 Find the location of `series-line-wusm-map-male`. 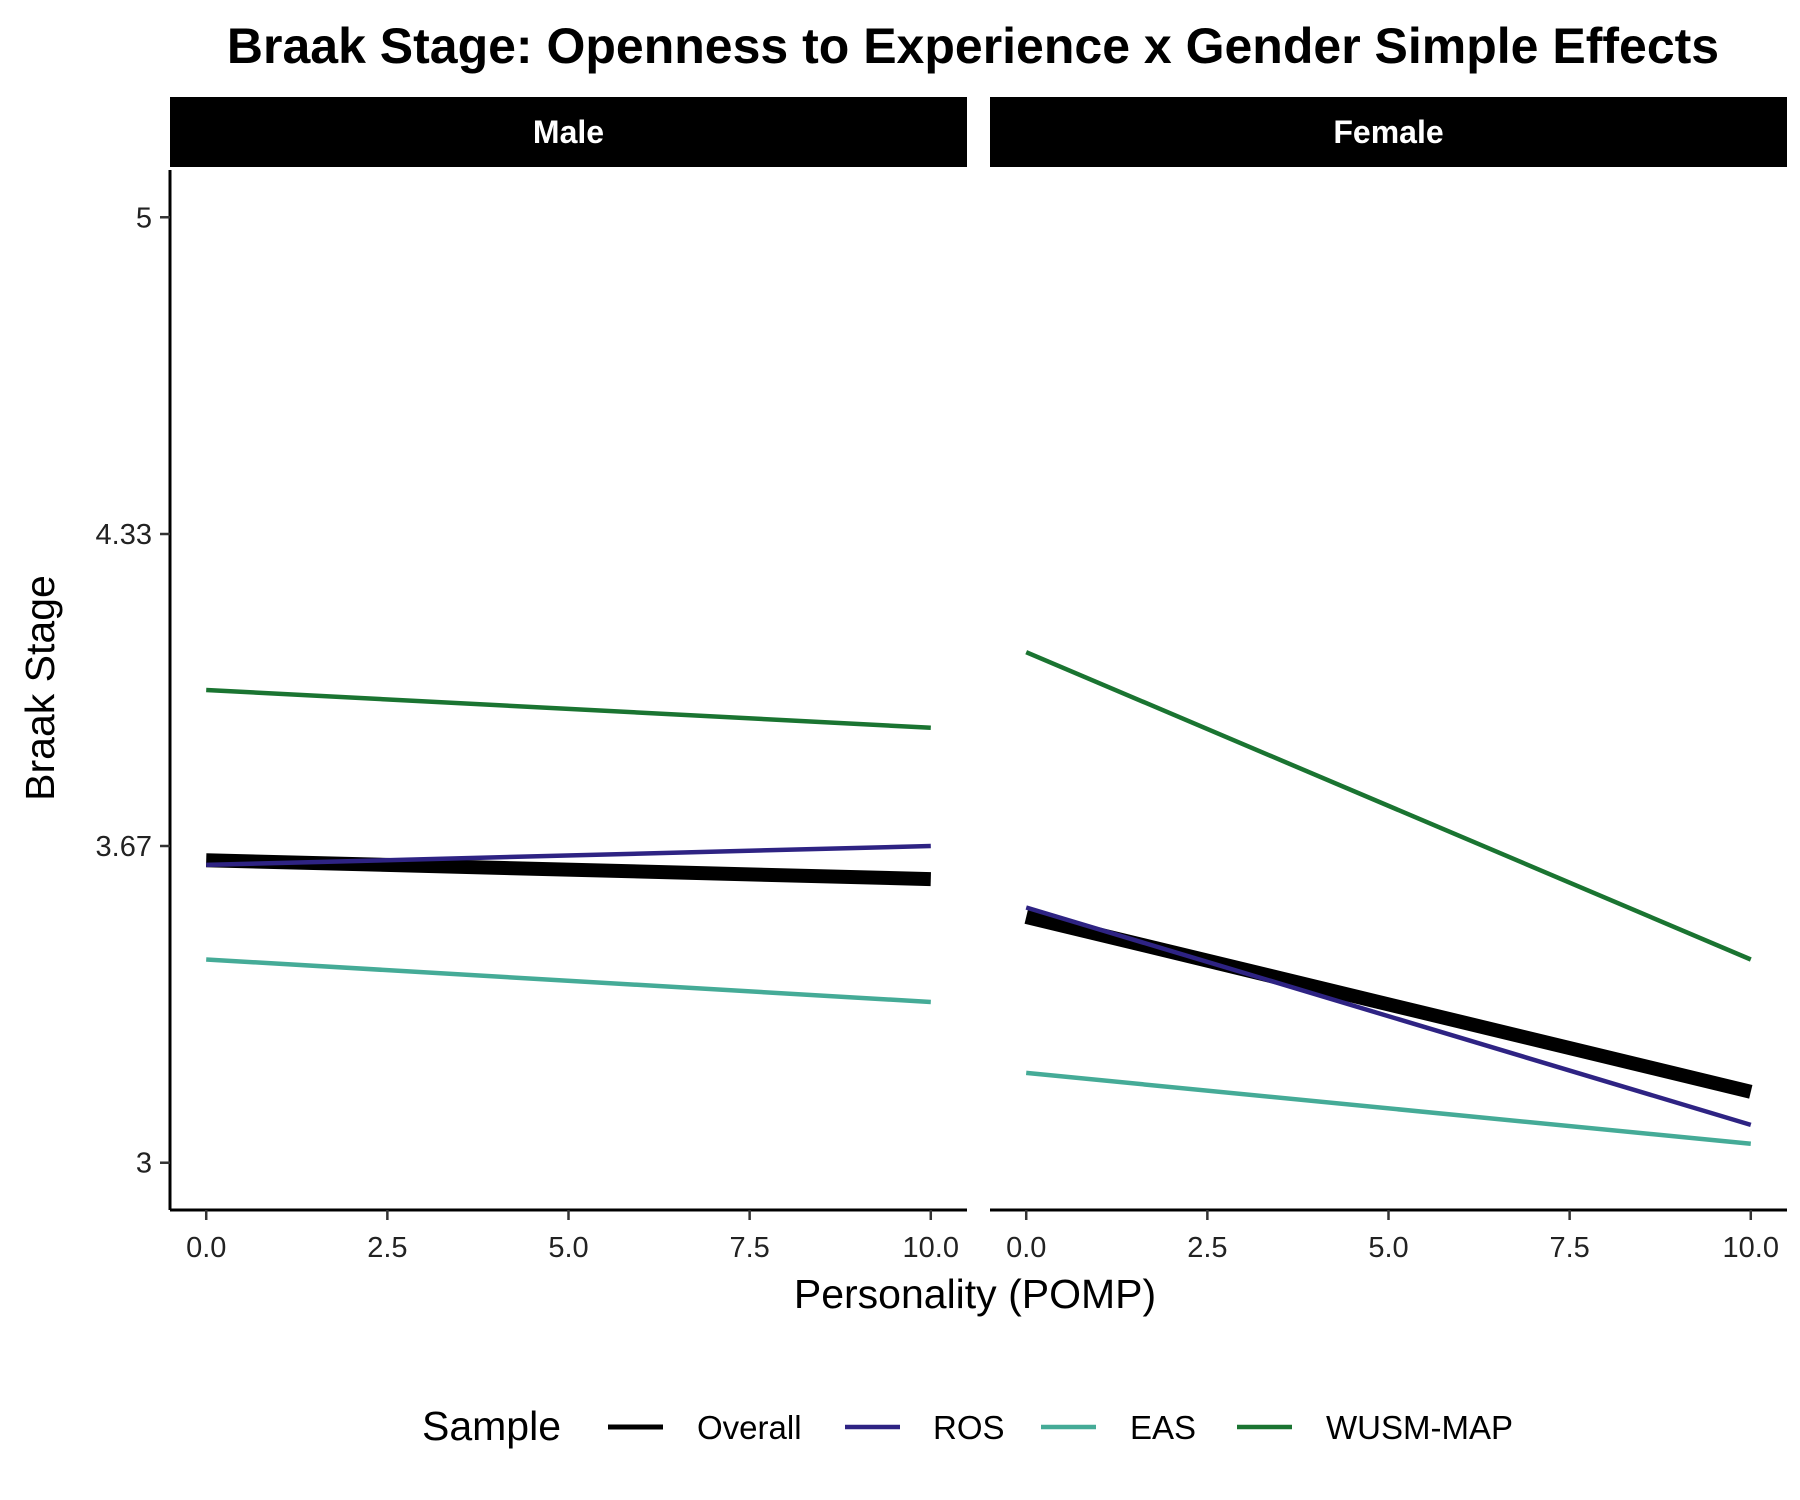

series-line-wusm-map-male is located at coordinates (568, 709).